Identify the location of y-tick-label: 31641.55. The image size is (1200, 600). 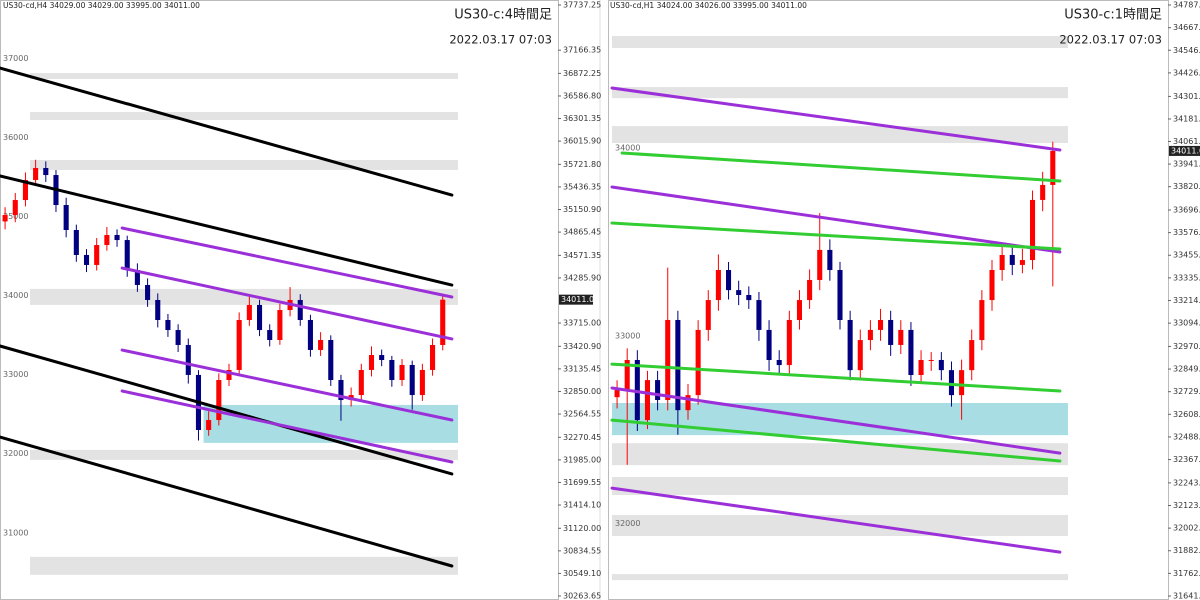
(1186, 596).